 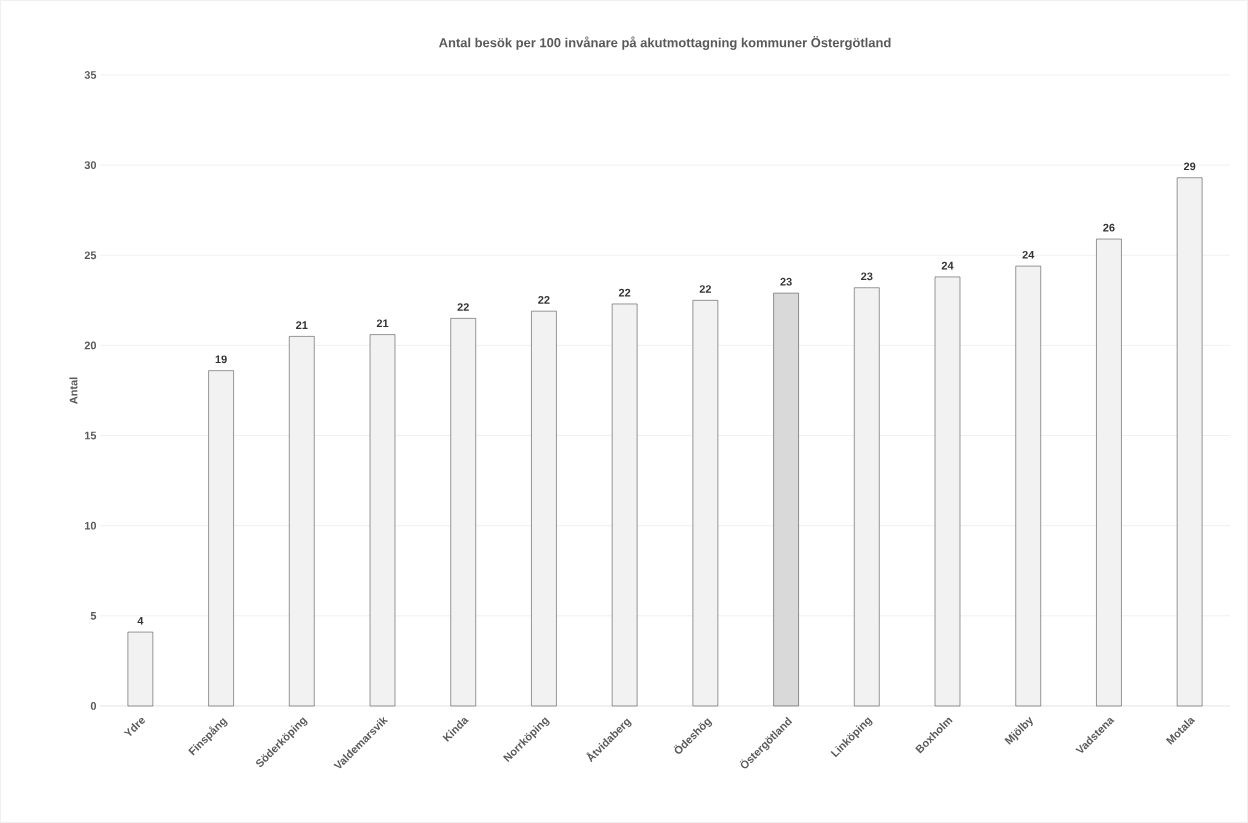 I want to click on y-tick-label: 35, so click(x=90, y=75).